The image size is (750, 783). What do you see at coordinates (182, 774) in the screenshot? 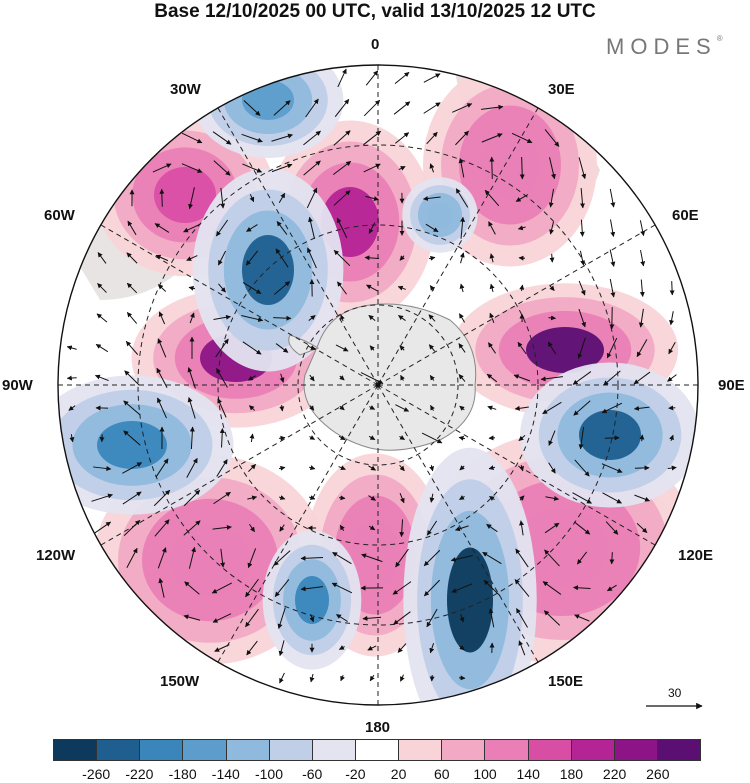
I see `colorbar-tick-label: -180` at bounding box center [182, 774].